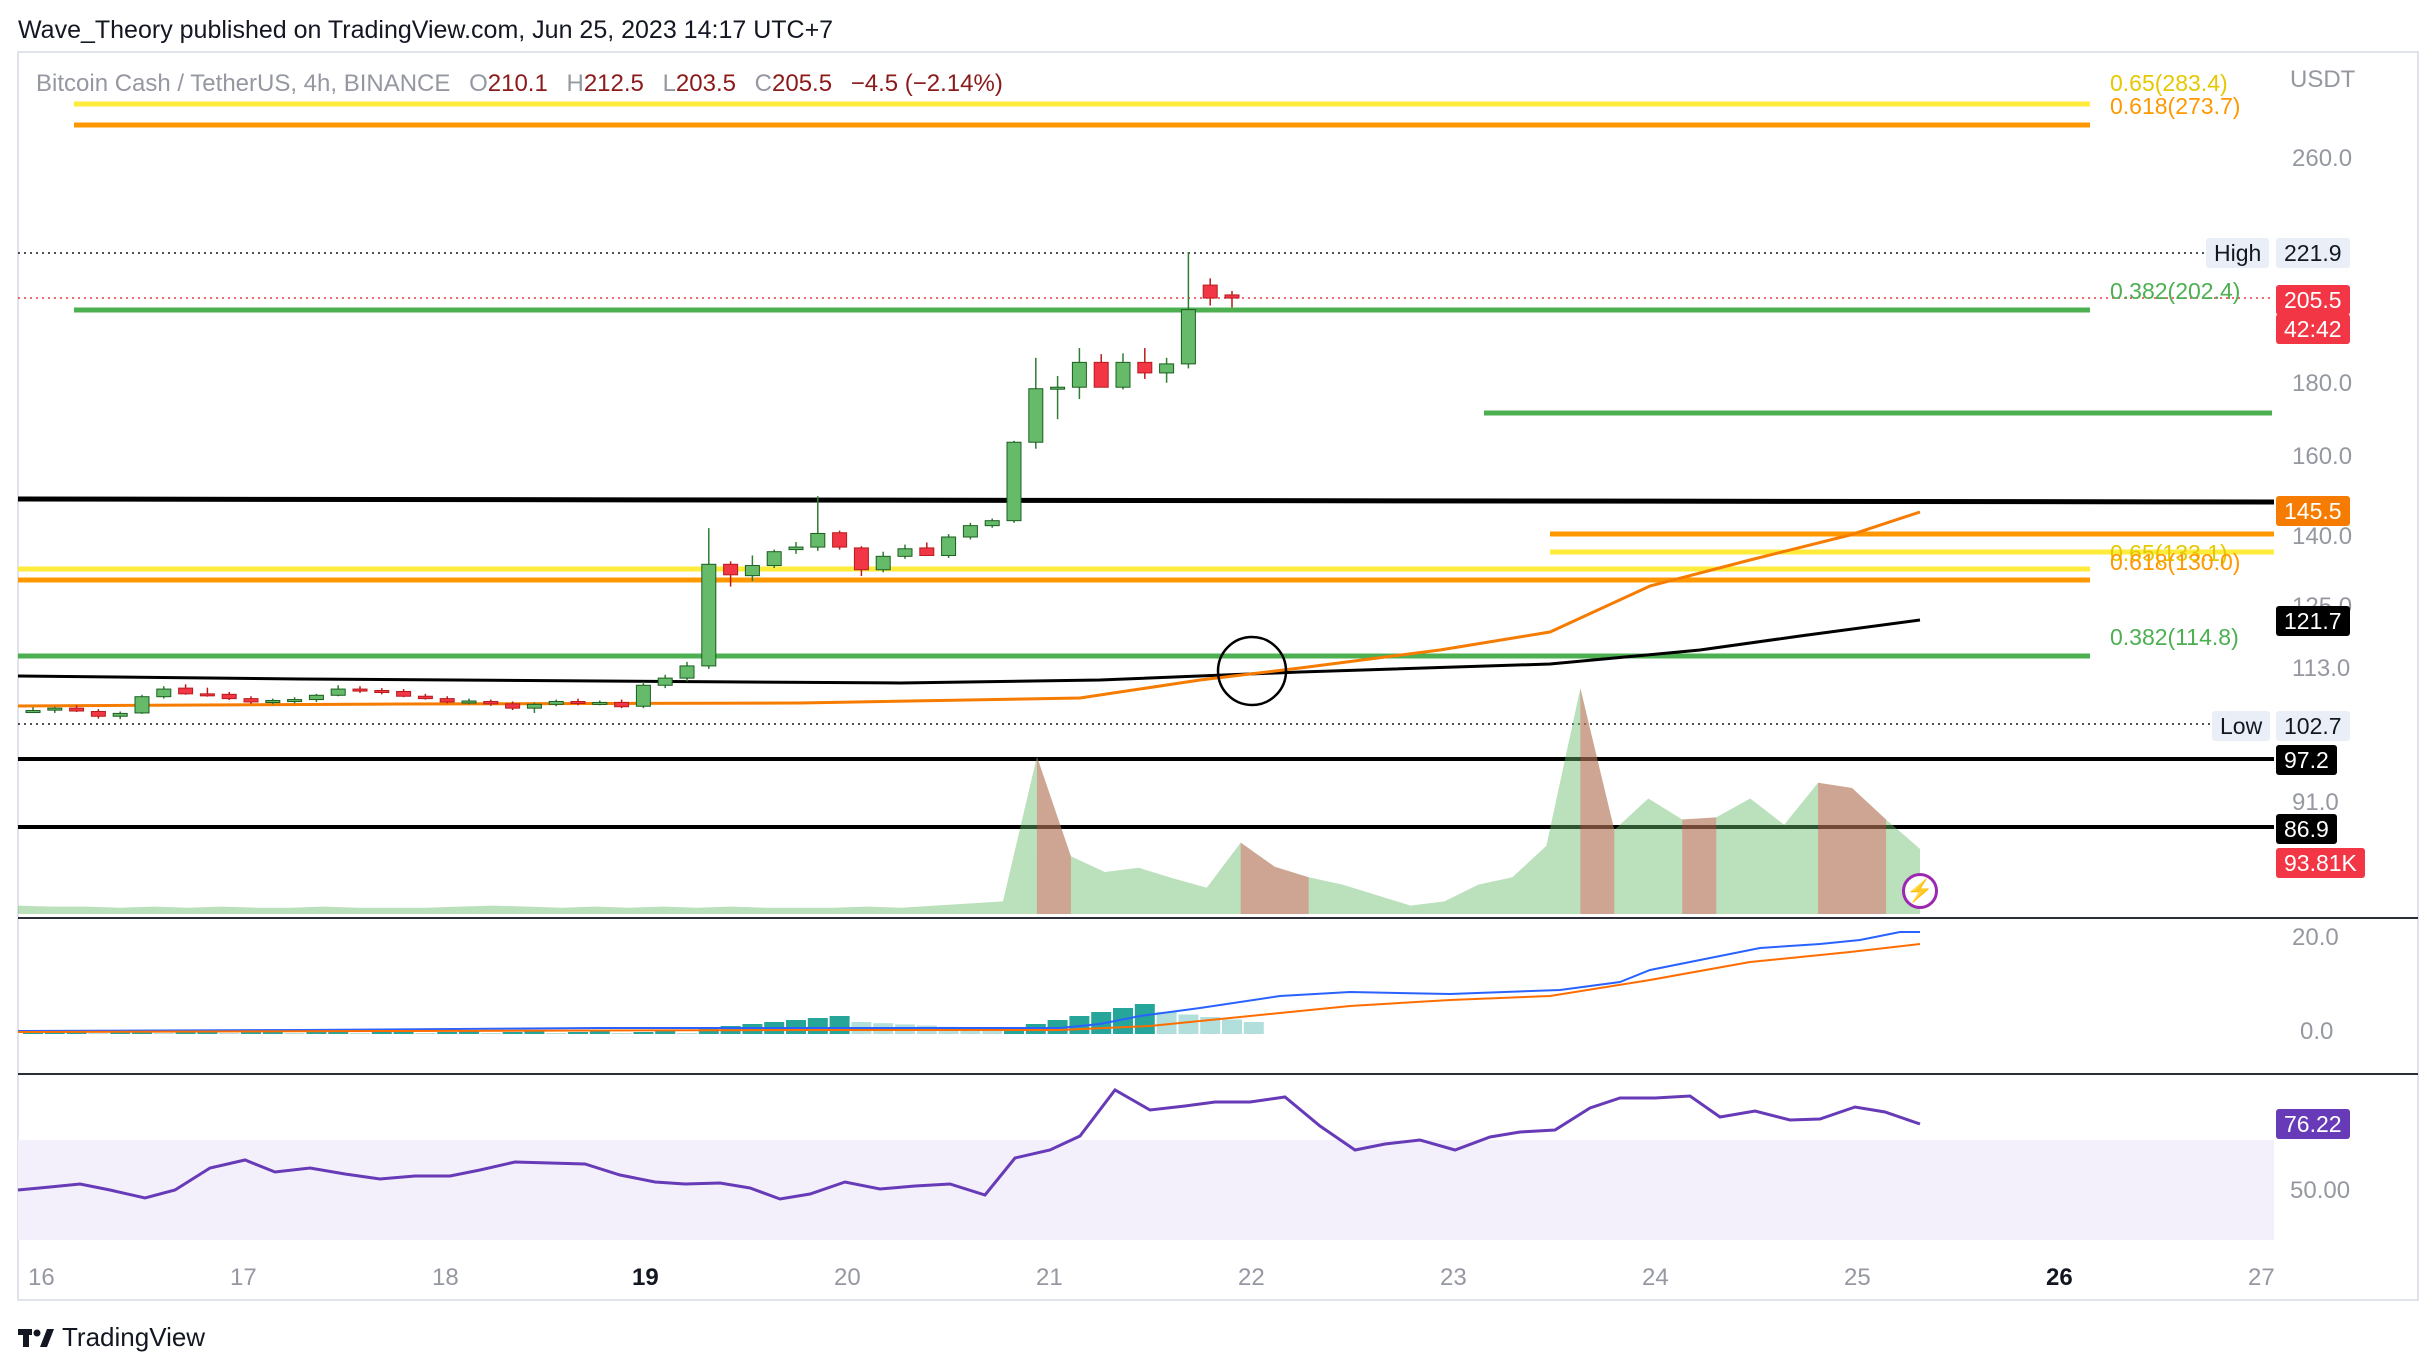  I want to click on price-tick-113: 113.0, so click(2321, 668).